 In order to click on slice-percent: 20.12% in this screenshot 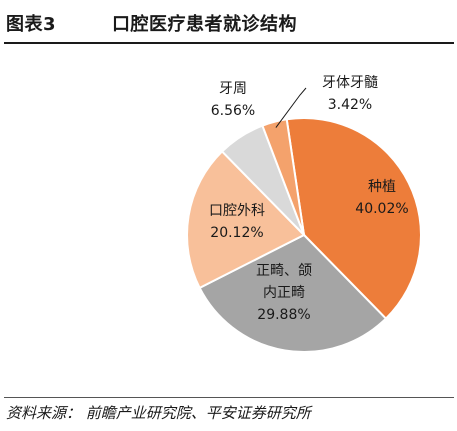, I will do `click(236, 233)`.